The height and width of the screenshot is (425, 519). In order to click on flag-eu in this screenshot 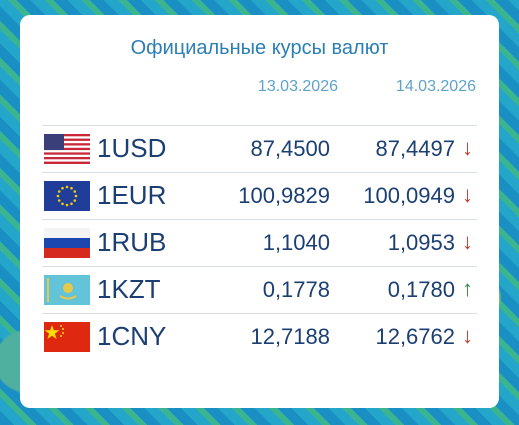, I will do `click(67, 196)`.